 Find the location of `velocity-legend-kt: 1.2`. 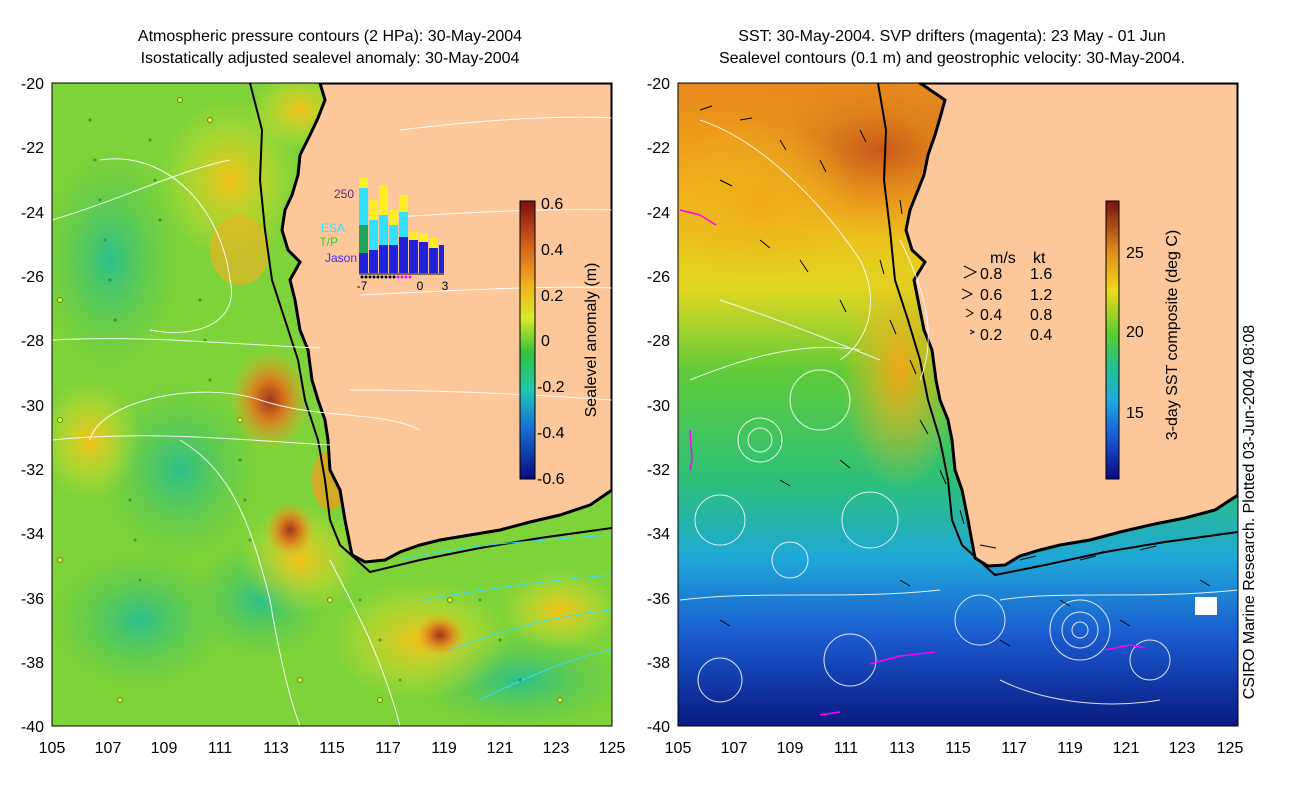

velocity-legend-kt: 1.2 is located at coordinates (1041, 295).